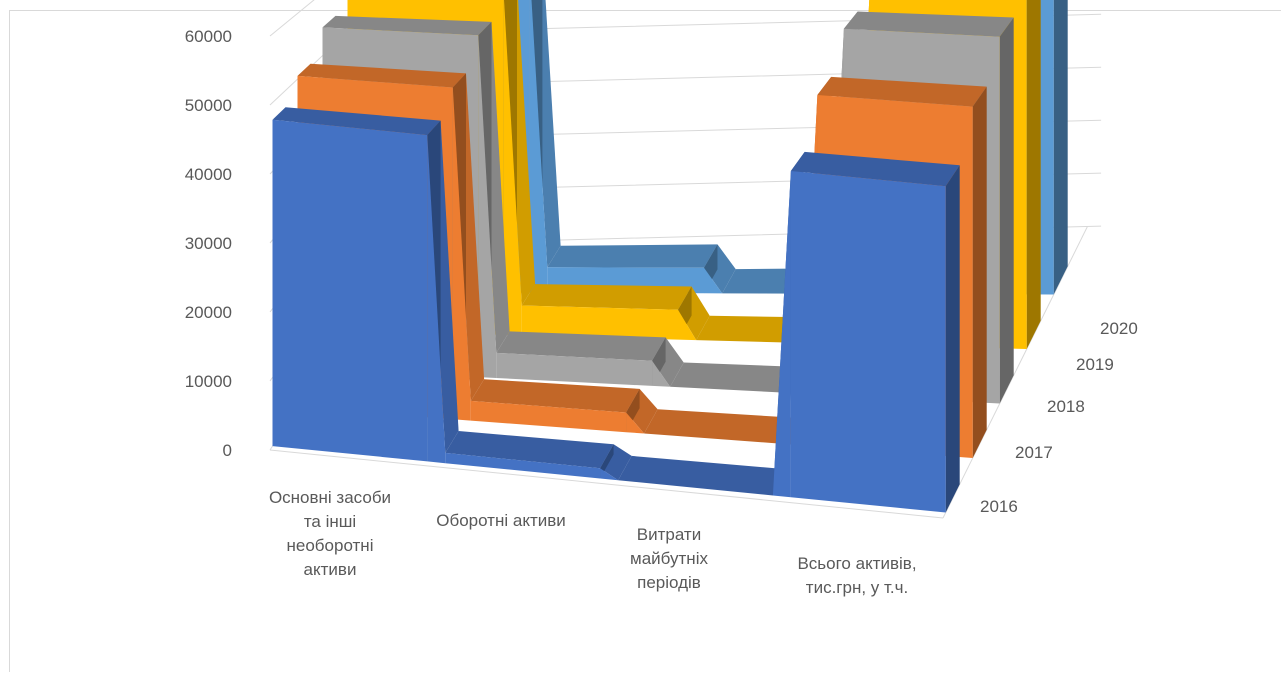  Describe the element at coordinates (616, 462) in the screenshot. I see `ribbon-slope` at that location.